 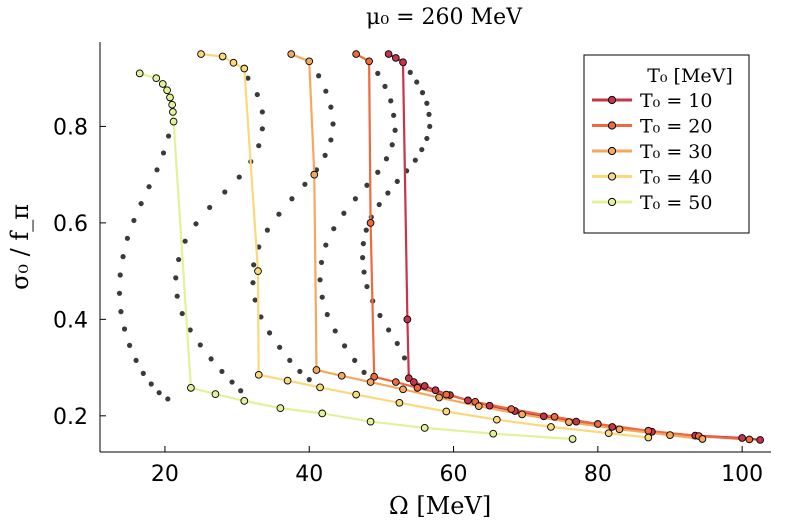 I want to click on x-tick-label: 20, so click(x=165, y=474).